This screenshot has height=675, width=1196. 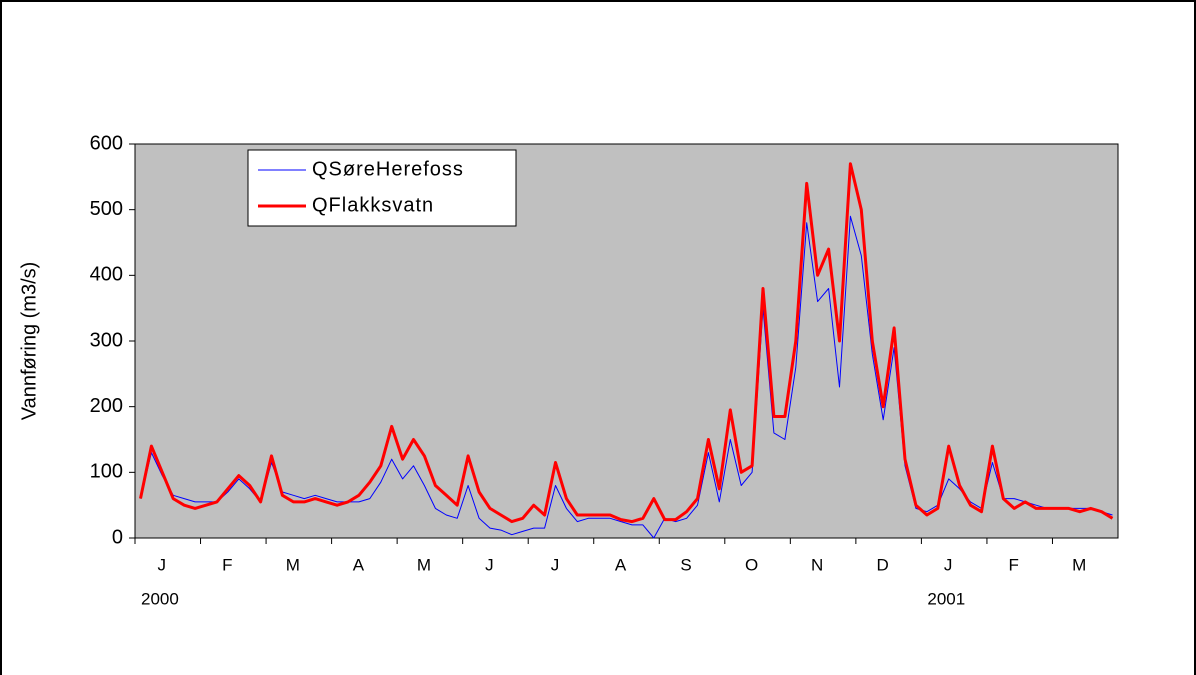 I want to click on y-tick-label: 200, so click(x=106, y=406).